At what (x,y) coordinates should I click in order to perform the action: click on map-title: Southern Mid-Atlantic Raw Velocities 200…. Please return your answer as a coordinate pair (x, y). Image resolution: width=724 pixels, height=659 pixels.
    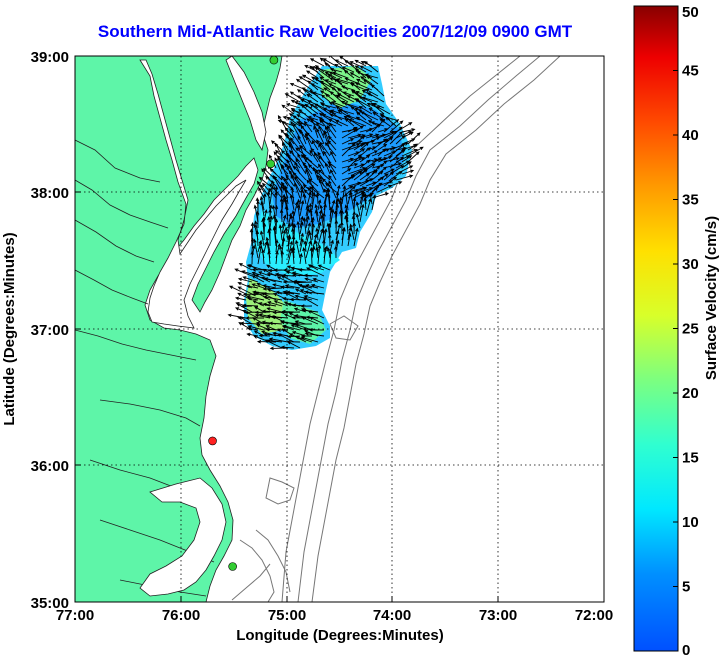
    Looking at the image, I should click on (335, 31).